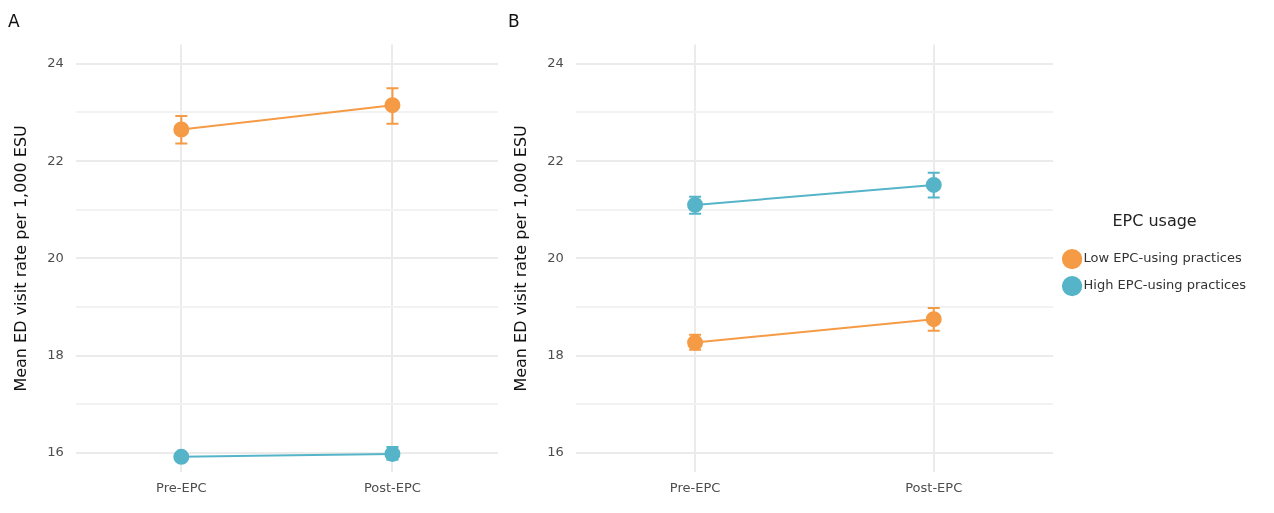  What do you see at coordinates (514, 20) in the screenshot?
I see `chart-title: B` at bounding box center [514, 20].